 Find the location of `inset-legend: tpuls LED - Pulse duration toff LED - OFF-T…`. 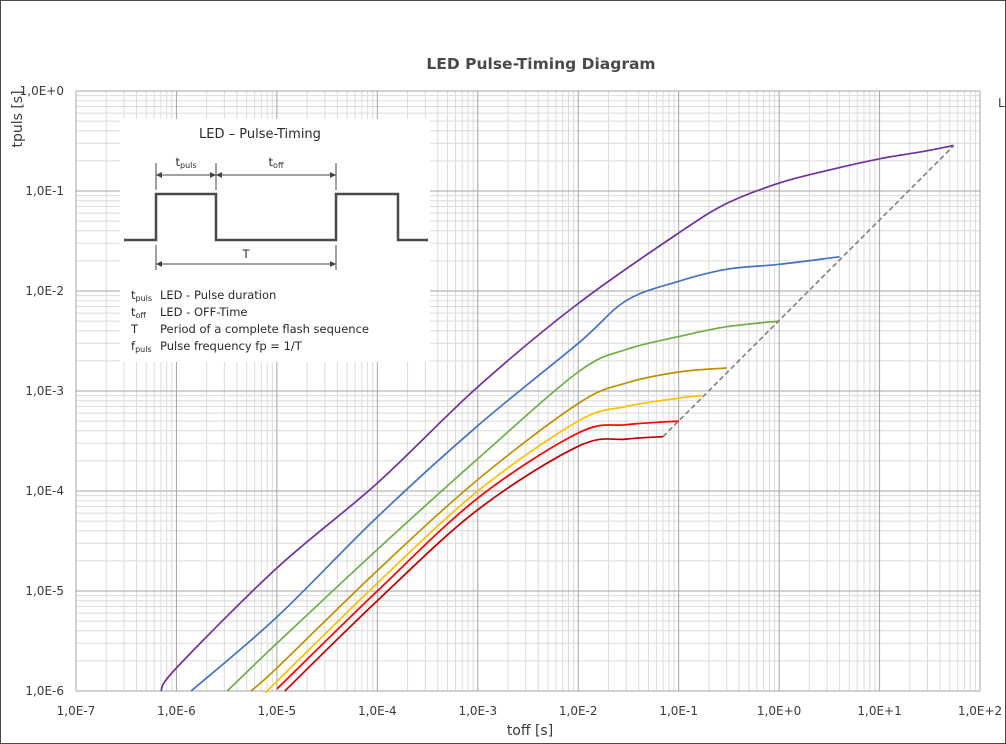

inset-legend: tpuls LED - Pulse duration toff LED - OFF-T… is located at coordinates (249, 321).